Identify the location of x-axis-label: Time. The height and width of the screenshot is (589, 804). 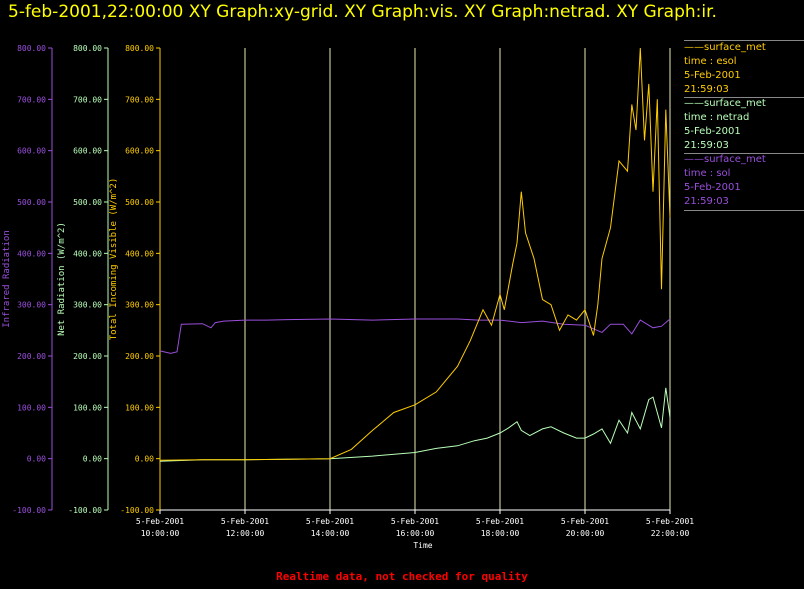
(422, 545).